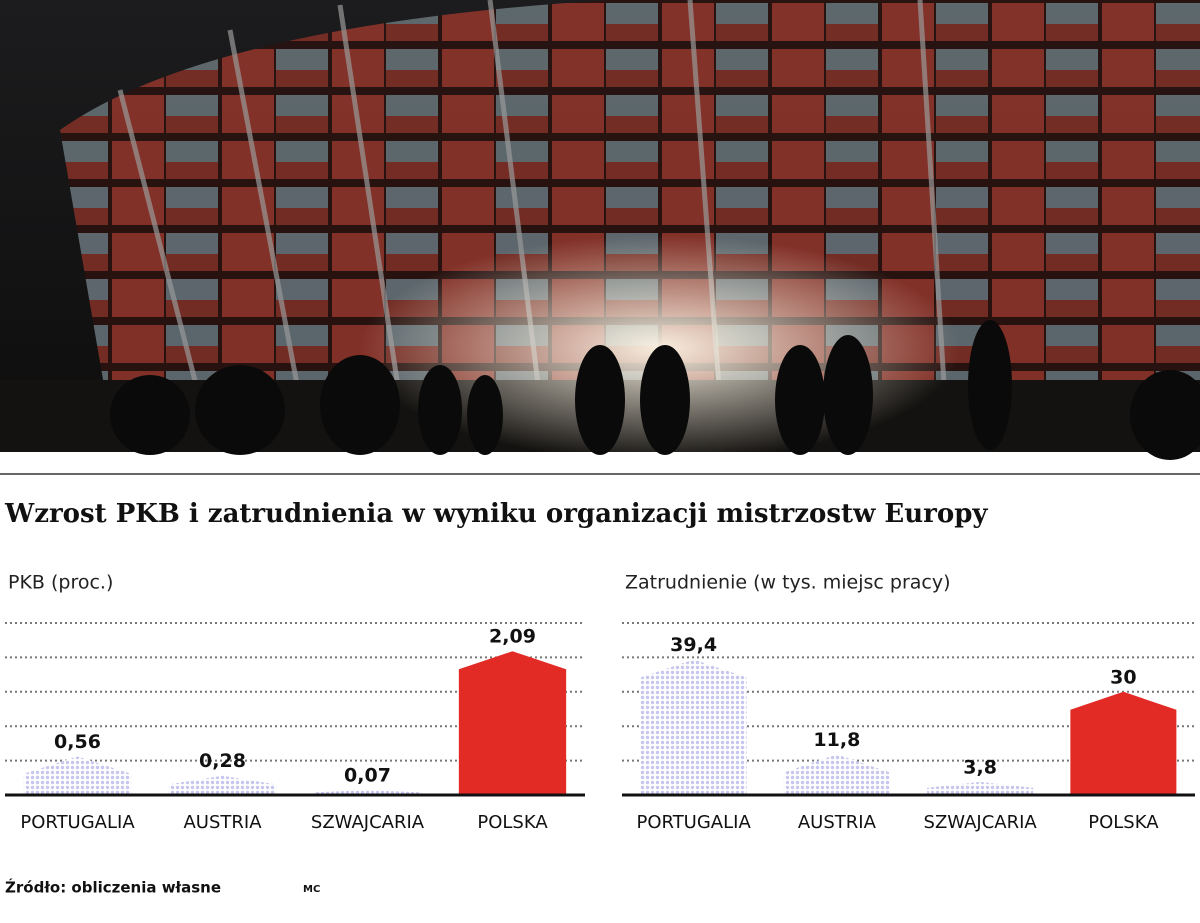 The height and width of the screenshot is (923, 1200). What do you see at coordinates (693, 645) in the screenshot?
I see `value-label: 39,4` at bounding box center [693, 645].